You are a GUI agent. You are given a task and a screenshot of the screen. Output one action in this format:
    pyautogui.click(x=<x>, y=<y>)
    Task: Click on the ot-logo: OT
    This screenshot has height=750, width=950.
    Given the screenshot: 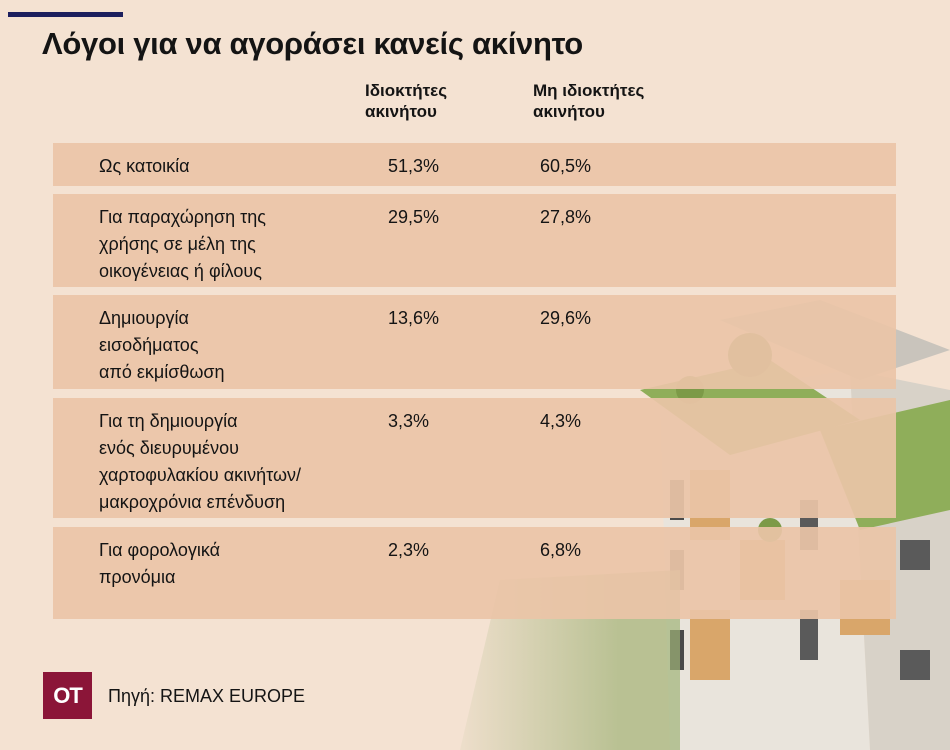 What is the action you would take?
    pyautogui.click(x=67, y=695)
    